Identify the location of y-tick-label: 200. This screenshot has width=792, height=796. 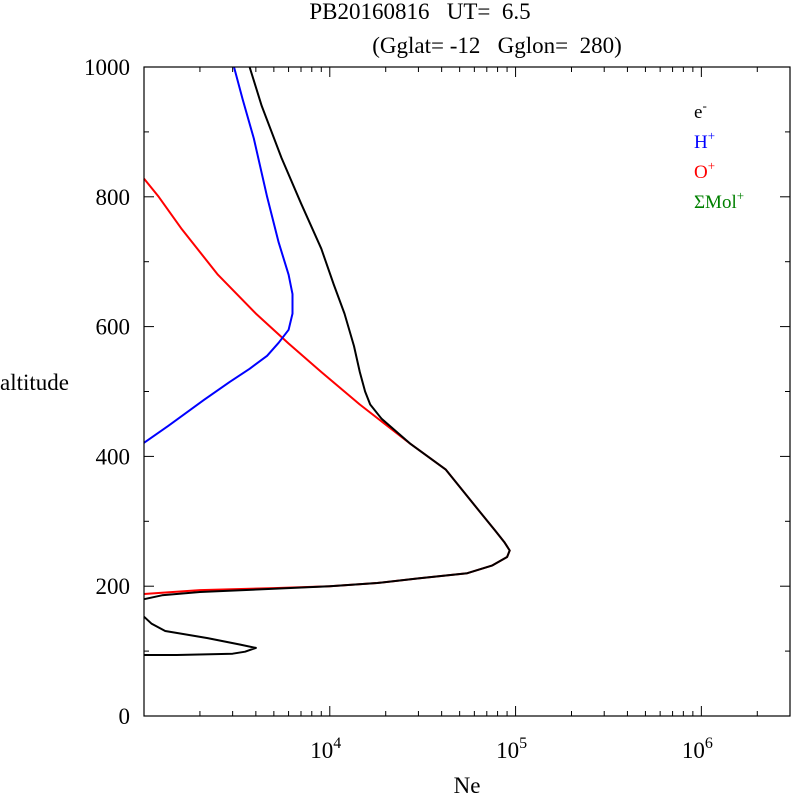
(113, 586).